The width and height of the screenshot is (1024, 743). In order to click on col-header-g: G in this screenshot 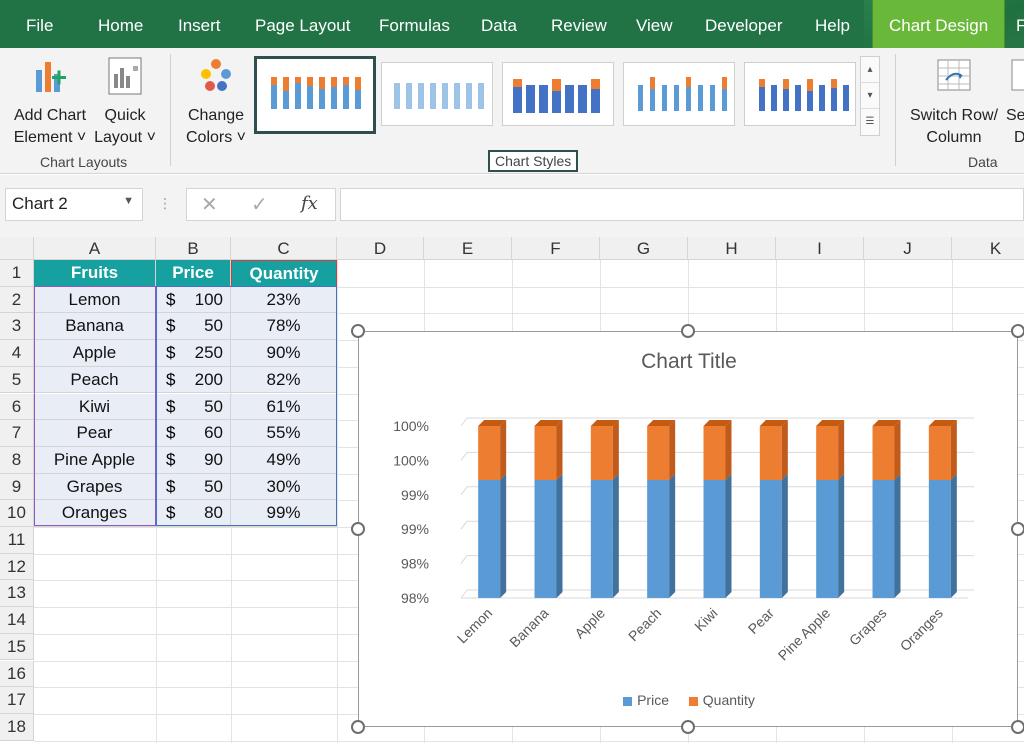, I will do `click(644, 248)`.